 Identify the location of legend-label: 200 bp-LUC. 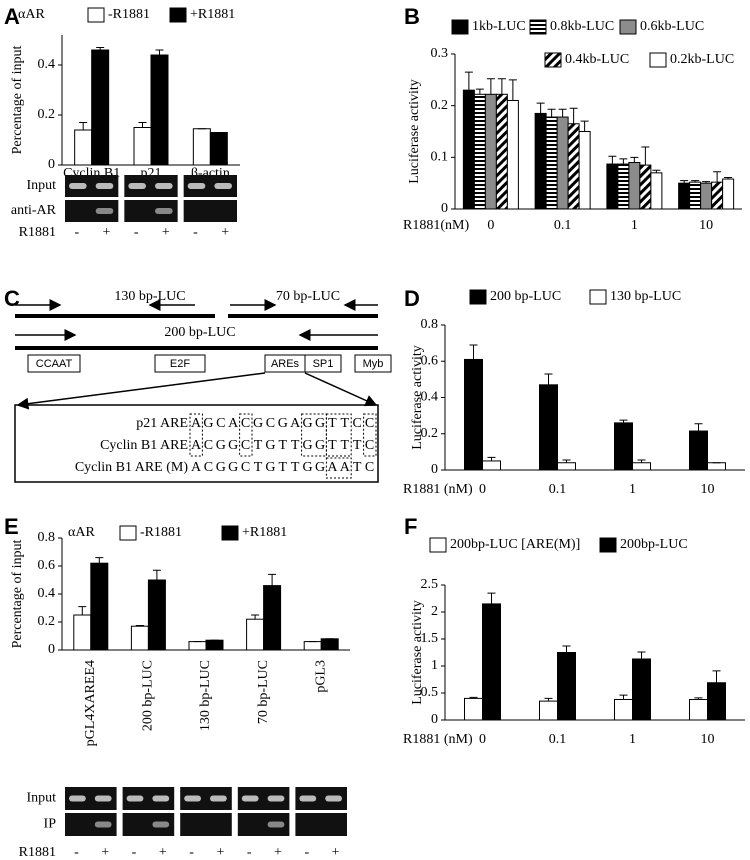
(525, 296).